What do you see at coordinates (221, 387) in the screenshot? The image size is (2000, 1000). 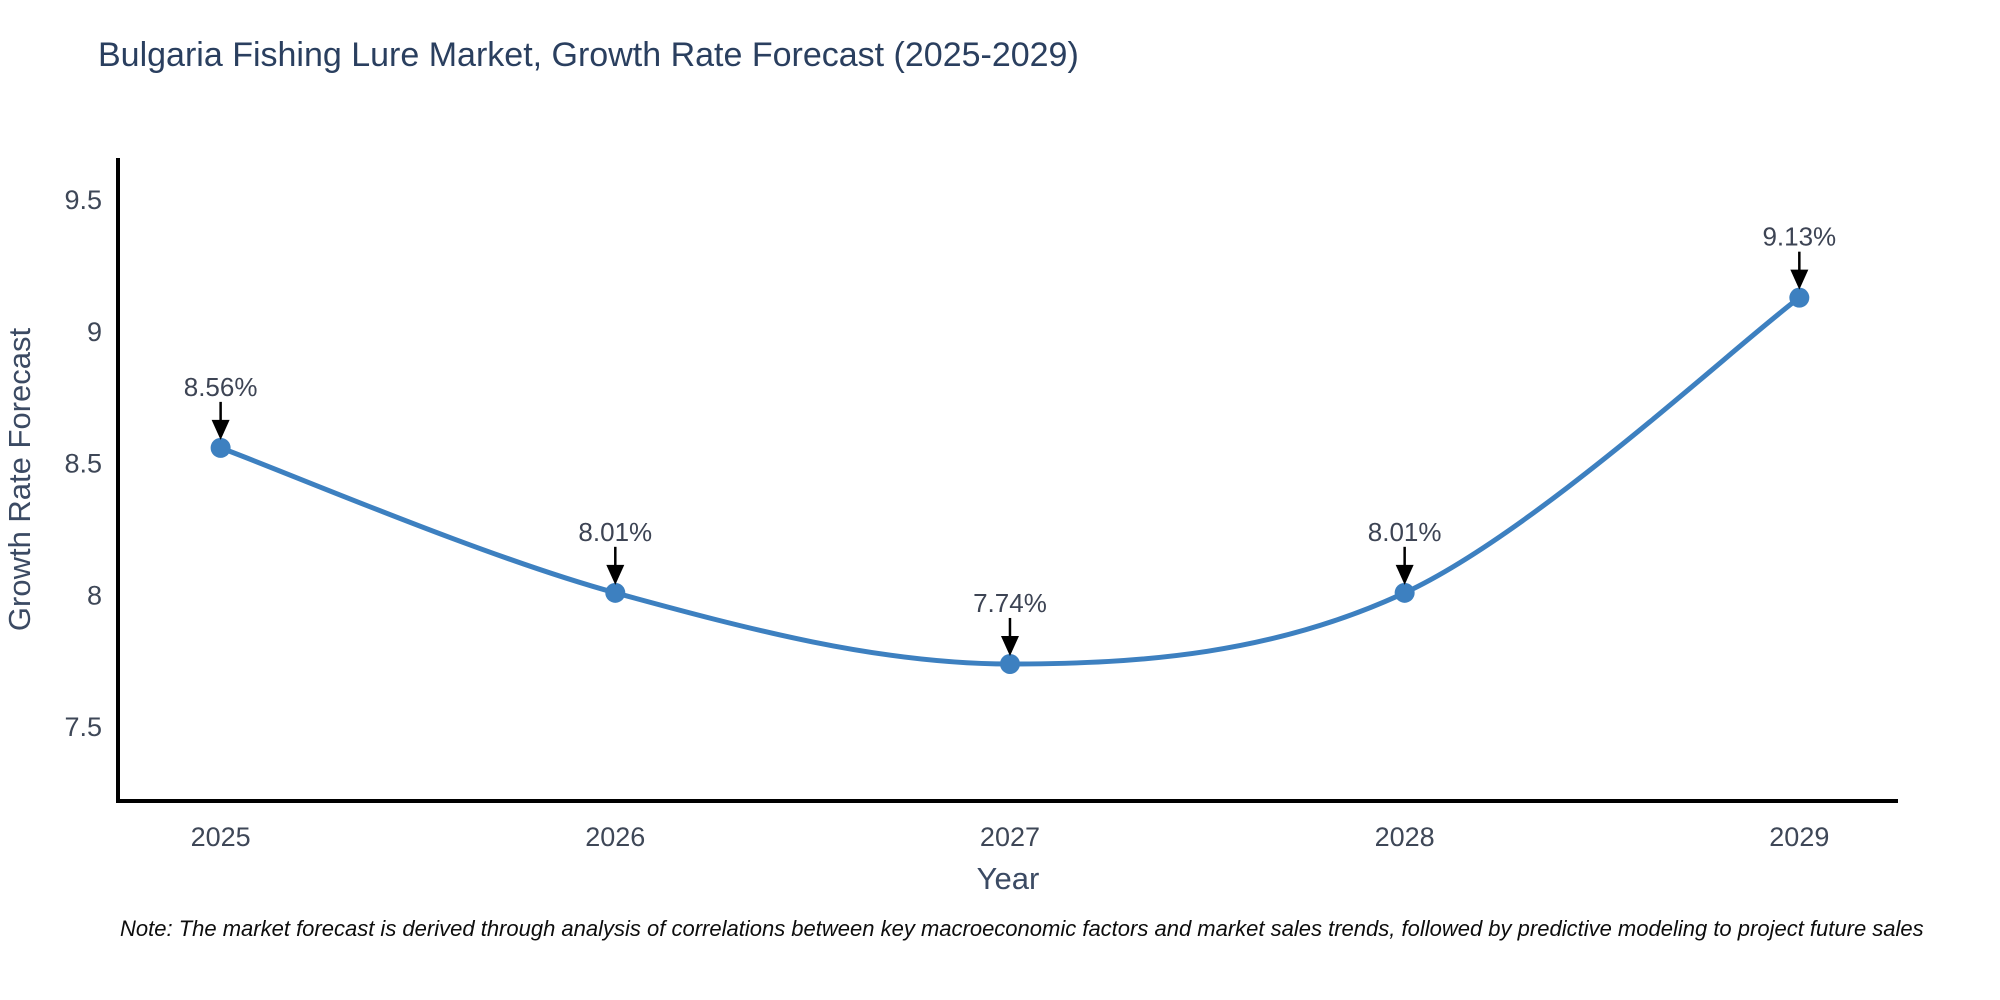 I see `data-point-label: 8.56%` at bounding box center [221, 387].